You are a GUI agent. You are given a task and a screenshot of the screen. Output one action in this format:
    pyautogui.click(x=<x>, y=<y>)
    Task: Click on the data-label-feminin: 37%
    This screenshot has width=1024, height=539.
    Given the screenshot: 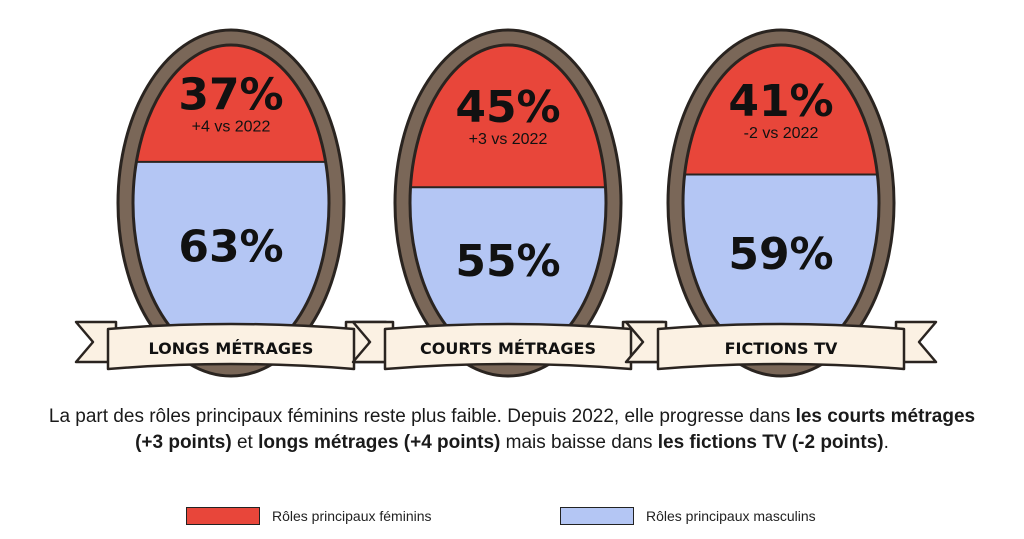 What is the action you would take?
    pyautogui.click(x=230, y=94)
    